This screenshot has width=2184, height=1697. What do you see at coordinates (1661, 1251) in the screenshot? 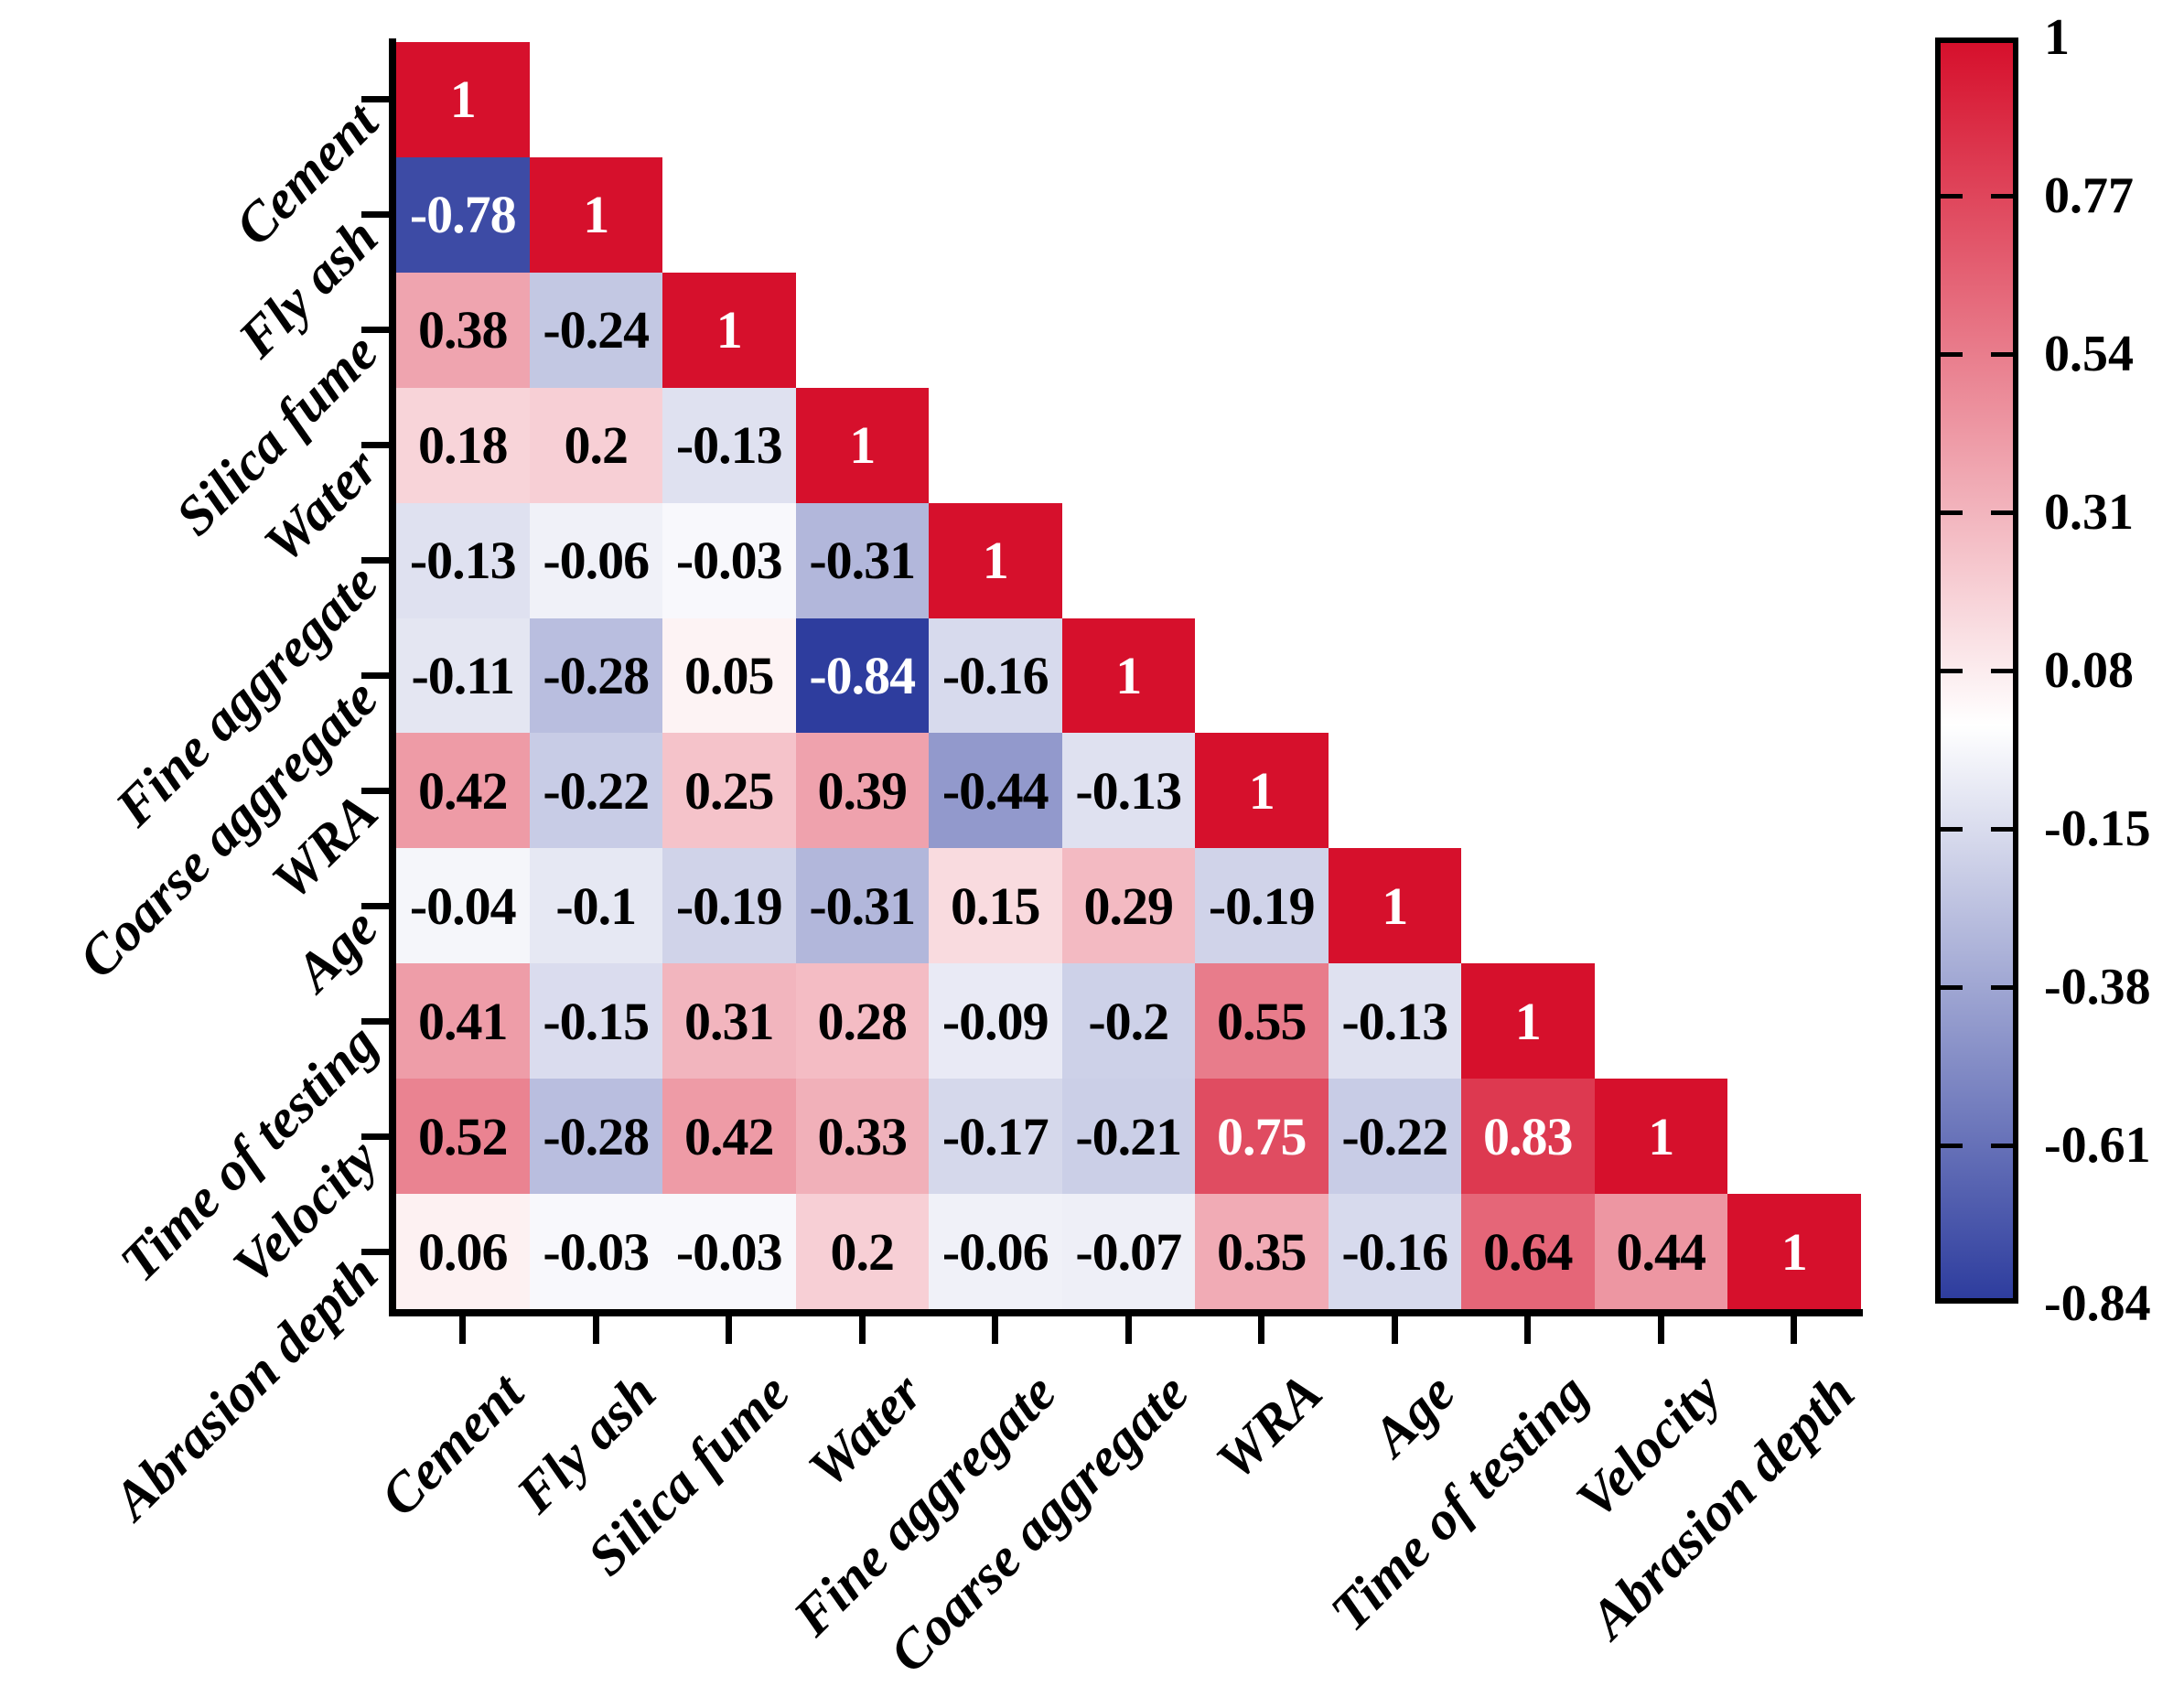
I see `matrix-cell-value: 0.44` at bounding box center [1661, 1251].